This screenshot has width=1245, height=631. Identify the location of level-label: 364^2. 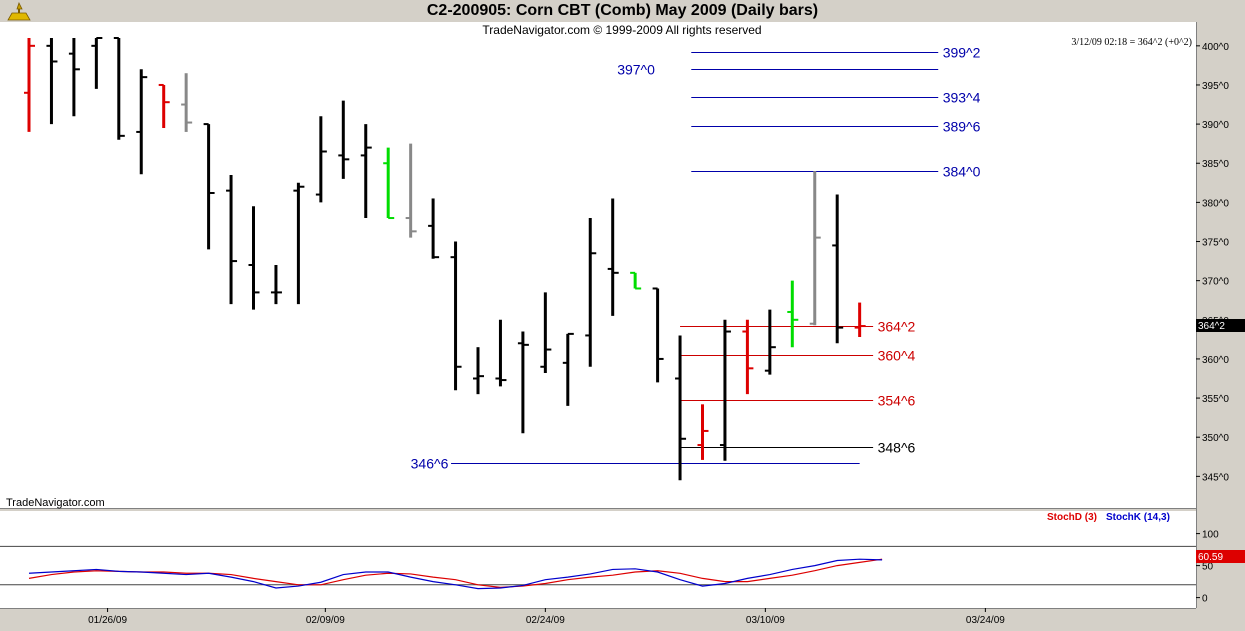
(897, 327).